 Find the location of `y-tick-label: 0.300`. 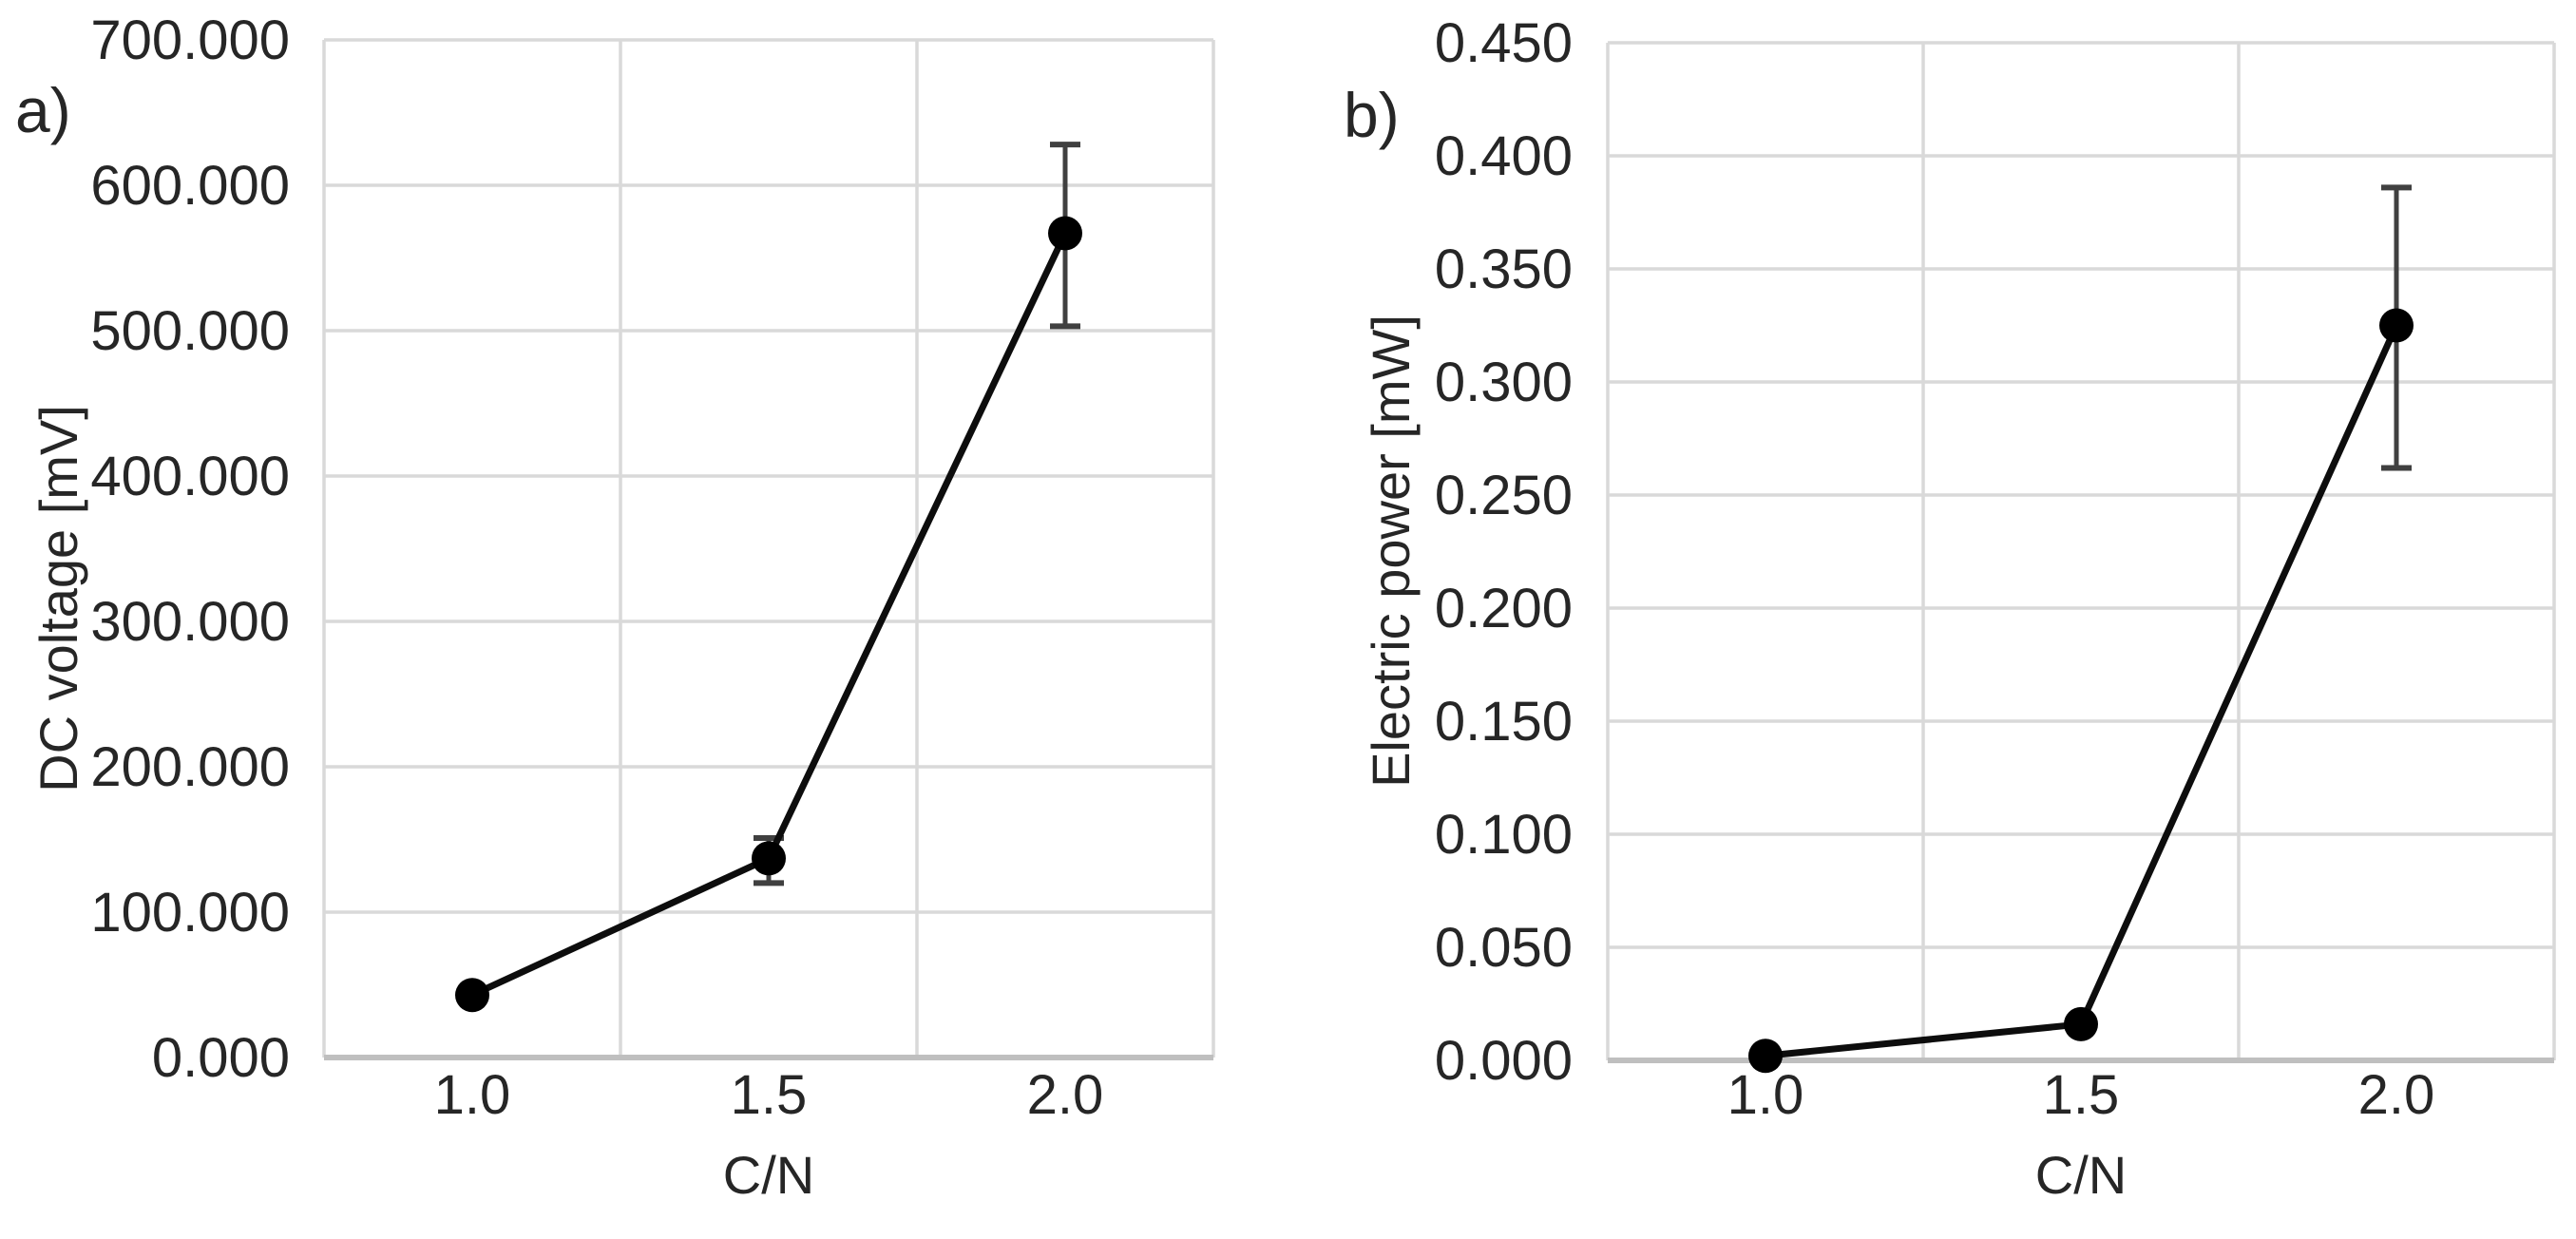

y-tick-label: 0.300 is located at coordinates (1504, 383).